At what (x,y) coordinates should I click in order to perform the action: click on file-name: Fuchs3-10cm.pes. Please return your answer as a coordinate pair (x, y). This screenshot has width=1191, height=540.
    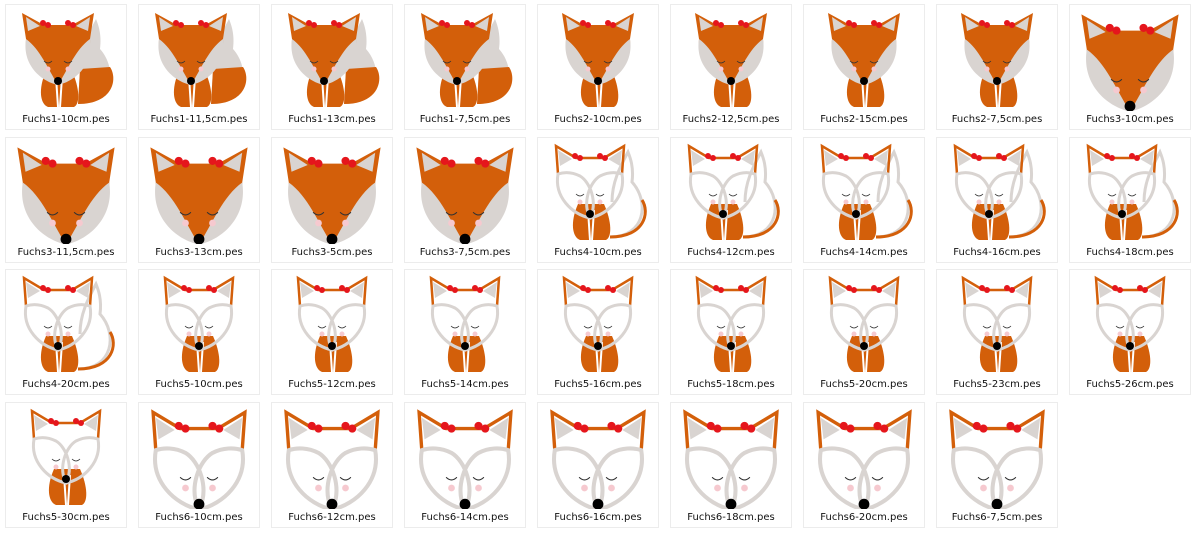
    Looking at the image, I should click on (1130, 119).